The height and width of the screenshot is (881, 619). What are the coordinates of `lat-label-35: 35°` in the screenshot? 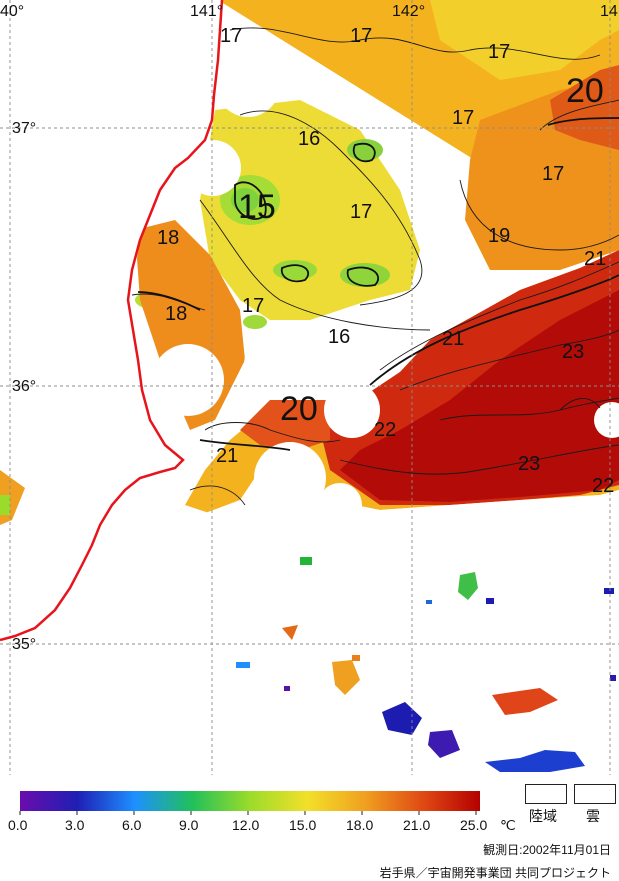 It's located at (24, 644).